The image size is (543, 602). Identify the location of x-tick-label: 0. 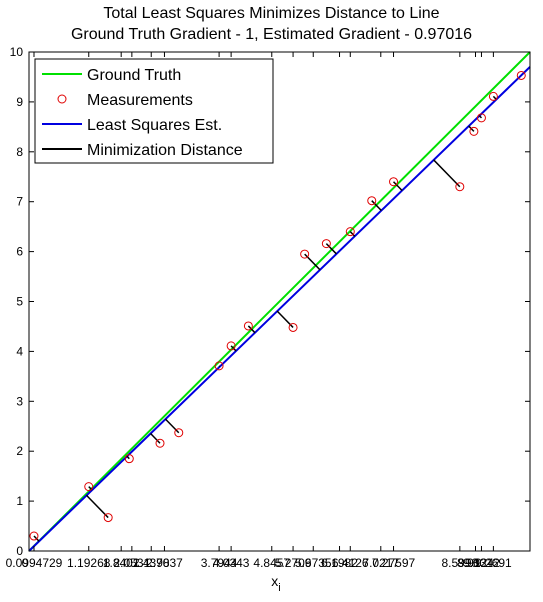
(25, 563).